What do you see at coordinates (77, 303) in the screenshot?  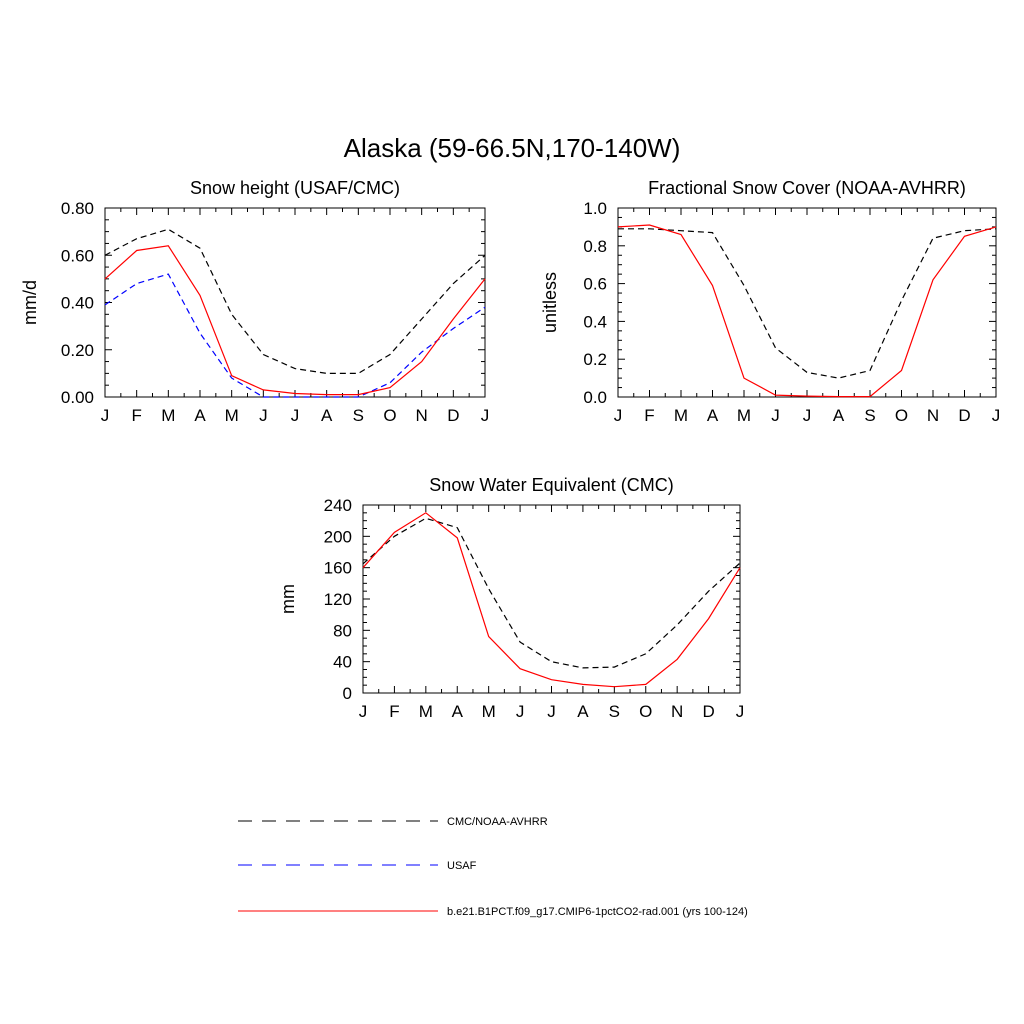 I see `y-tick-label: 0.40` at bounding box center [77, 303].